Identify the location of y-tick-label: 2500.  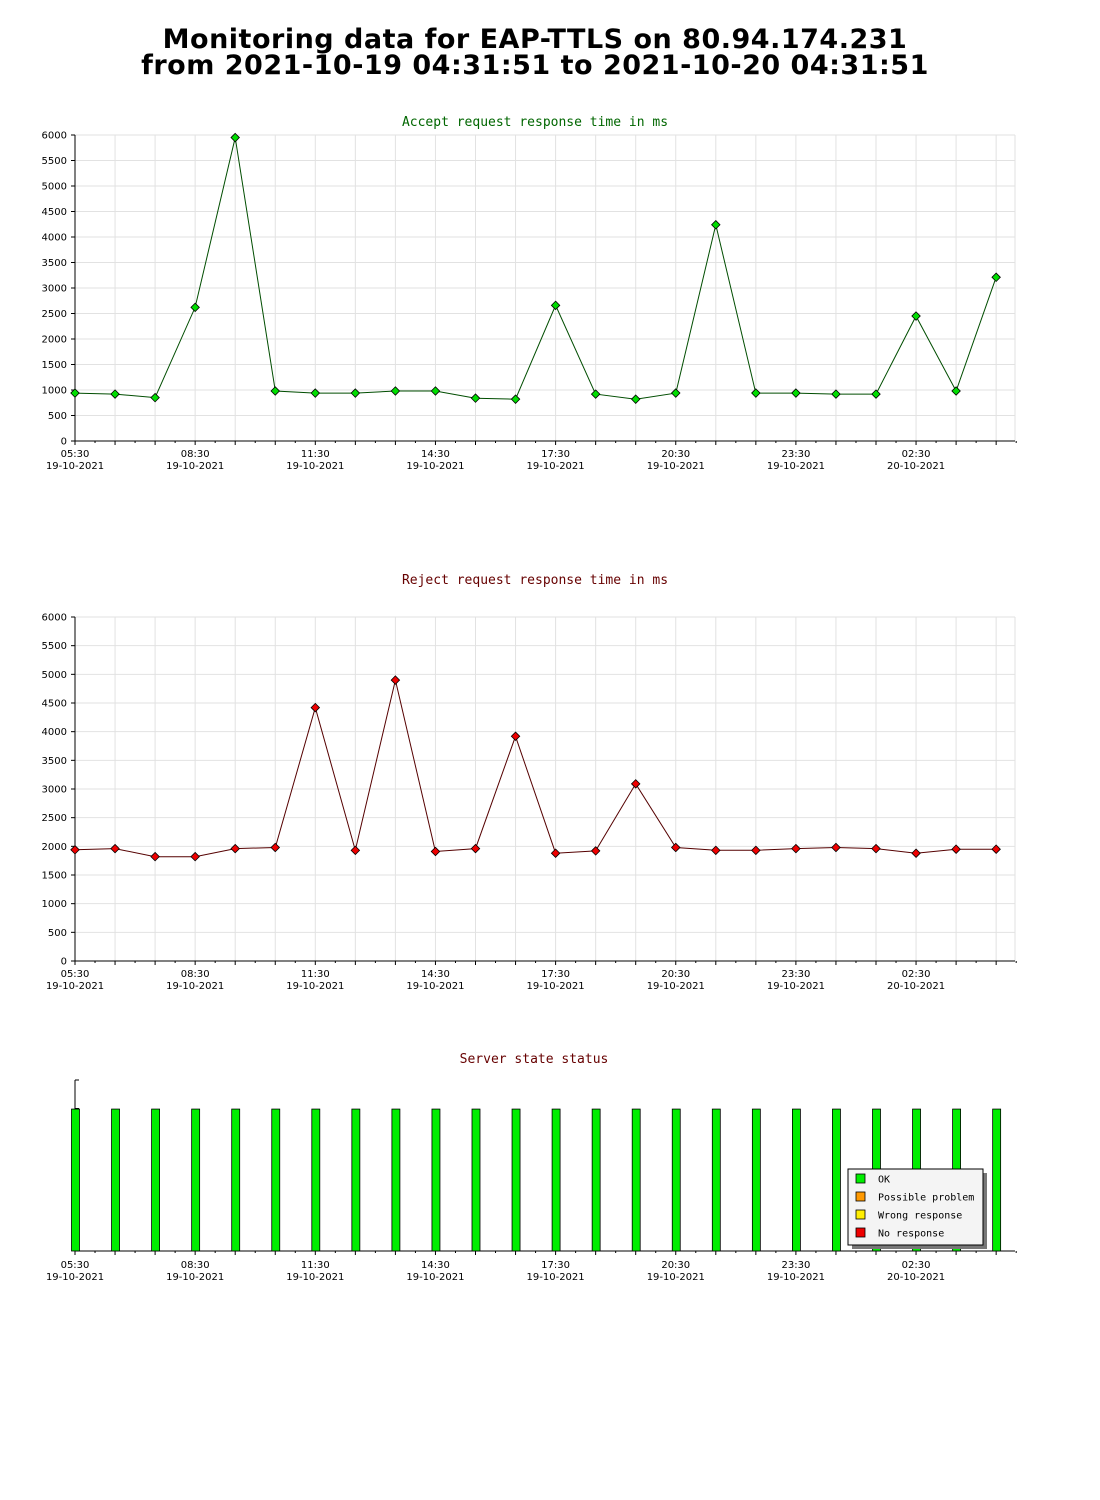
(54, 314).